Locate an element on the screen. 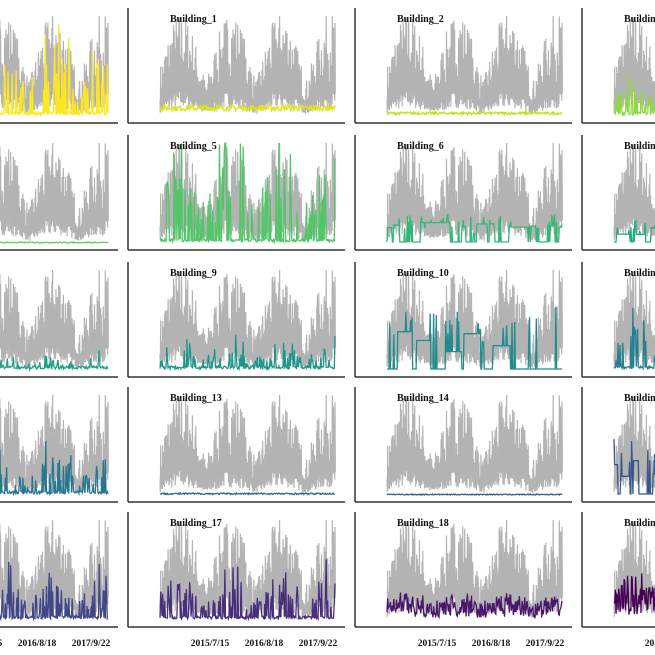 This screenshot has height=655, width=655. panel-building_4: Building_4 is located at coordinates (59, 196).